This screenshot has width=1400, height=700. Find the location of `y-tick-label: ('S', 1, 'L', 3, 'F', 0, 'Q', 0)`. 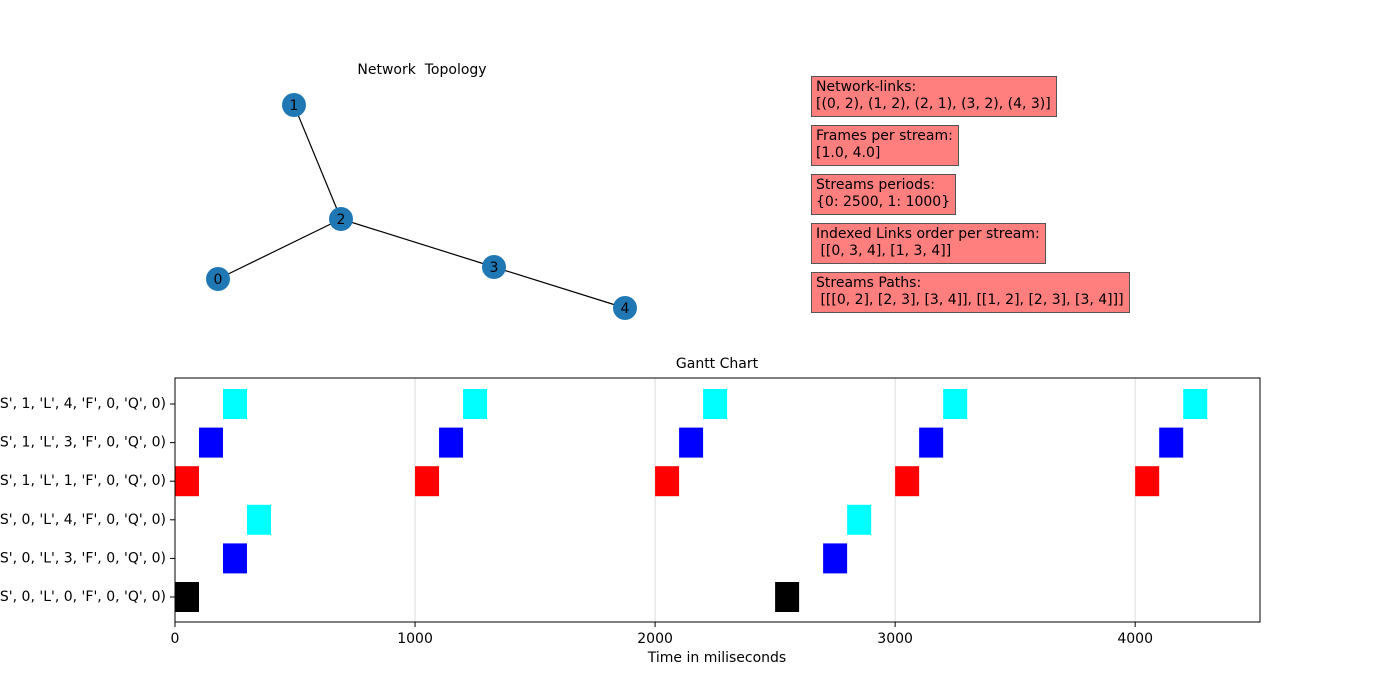

y-tick-label: ('S', 1, 'L', 3, 'F', 0, 'Q', 0) is located at coordinates (83, 443).